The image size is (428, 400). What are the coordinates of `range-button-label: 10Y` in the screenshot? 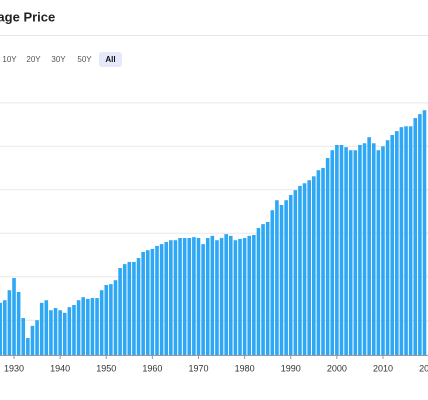 It's located at (9, 59).